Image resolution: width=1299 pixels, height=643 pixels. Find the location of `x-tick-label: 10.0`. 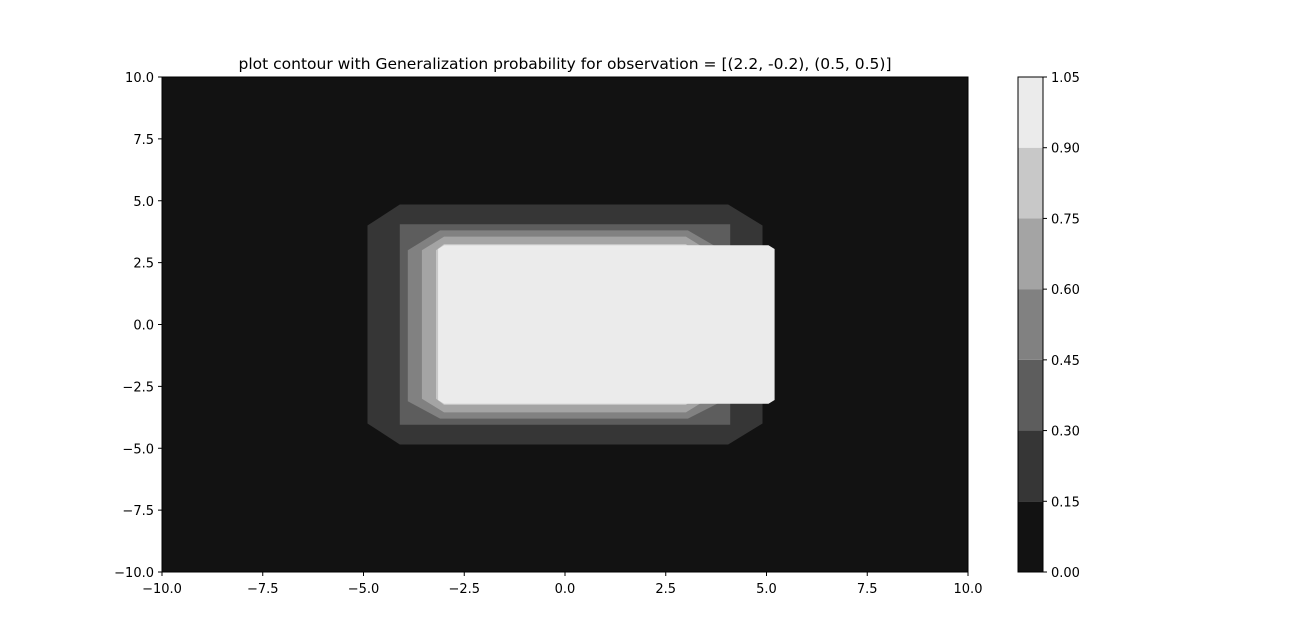

x-tick-label: 10.0 is located at coordinates (968, 589).